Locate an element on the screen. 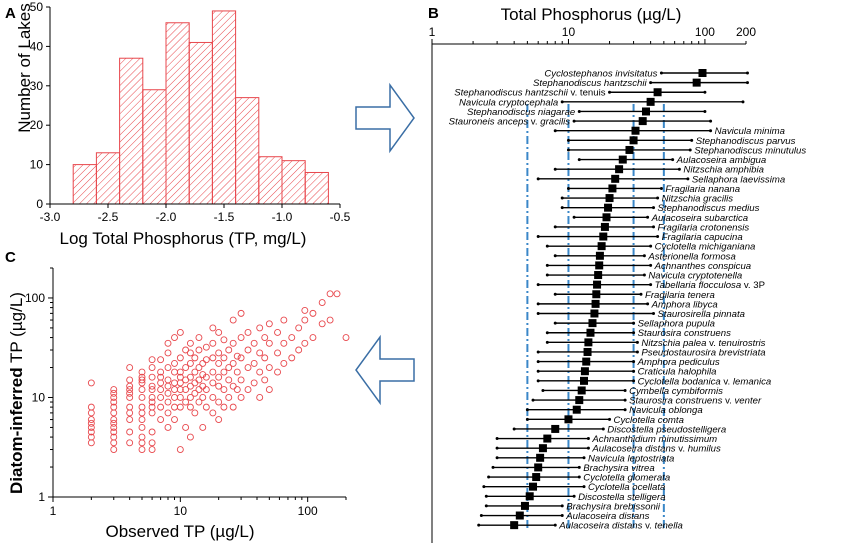 The width and height of the screenshot is (848, 548). scatter-ytick-label: 10 is located at coordinates (39, 397).